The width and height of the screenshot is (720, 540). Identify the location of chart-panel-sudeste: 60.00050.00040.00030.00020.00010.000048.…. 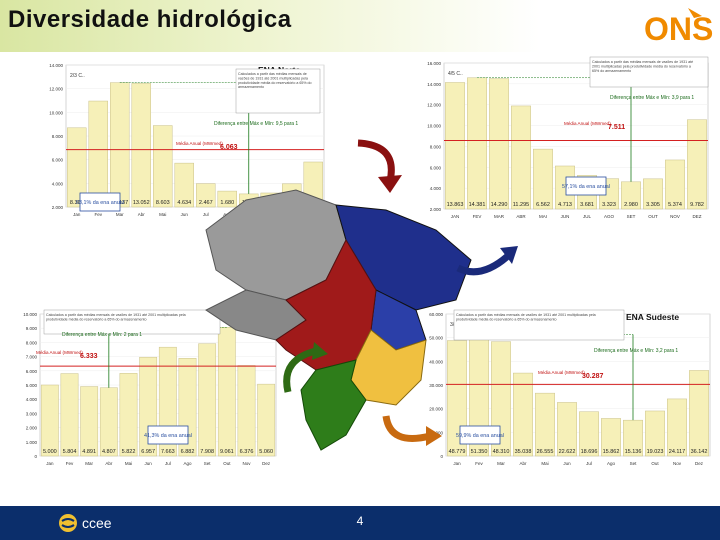
(564, 395).